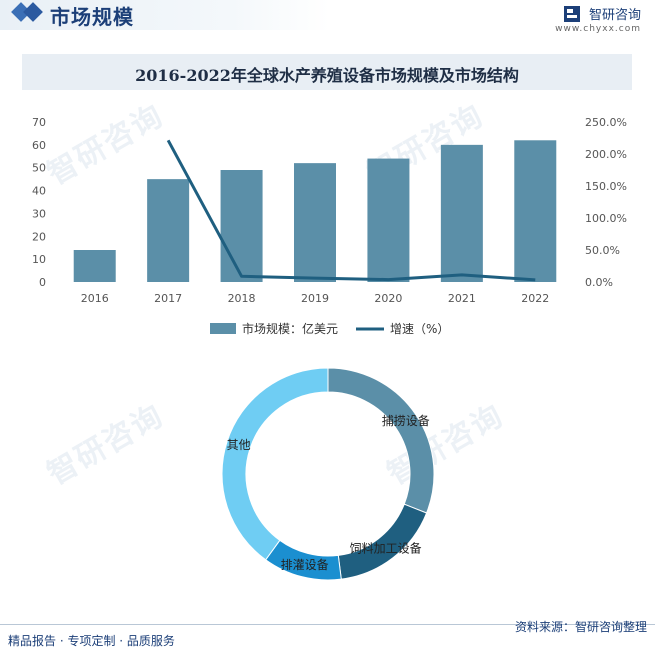 This screenshot has width=655, height=655. I want to click on x-tick-label: 2017, so click(168, 298).